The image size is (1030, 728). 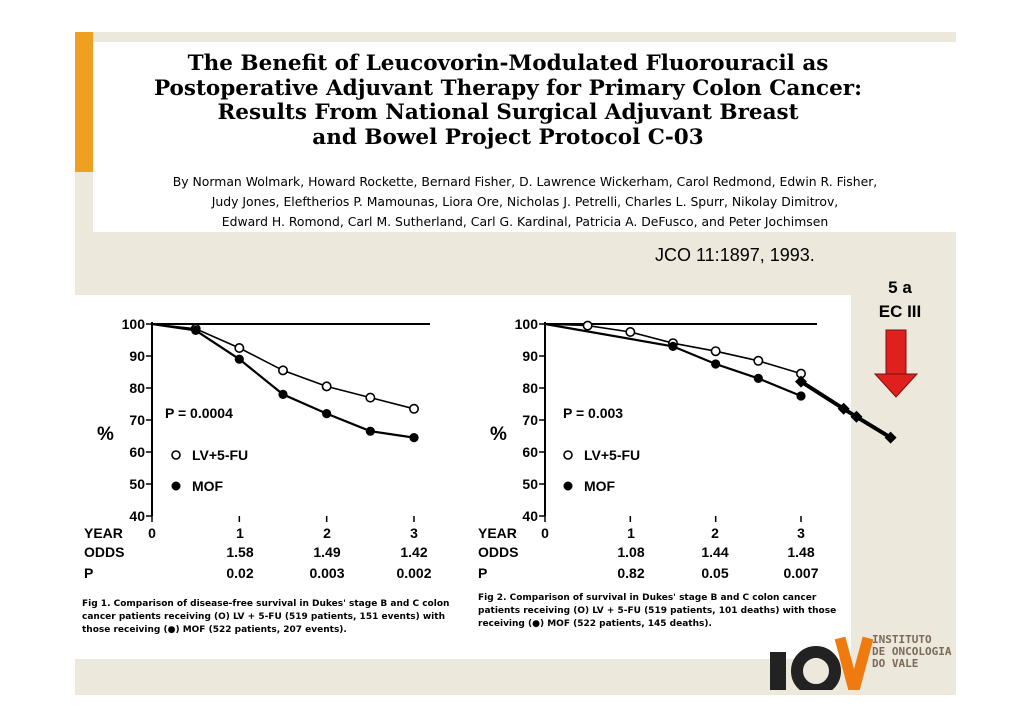 I want to click on p-value-label: P = 0.0004, so click(x=199, y=413).